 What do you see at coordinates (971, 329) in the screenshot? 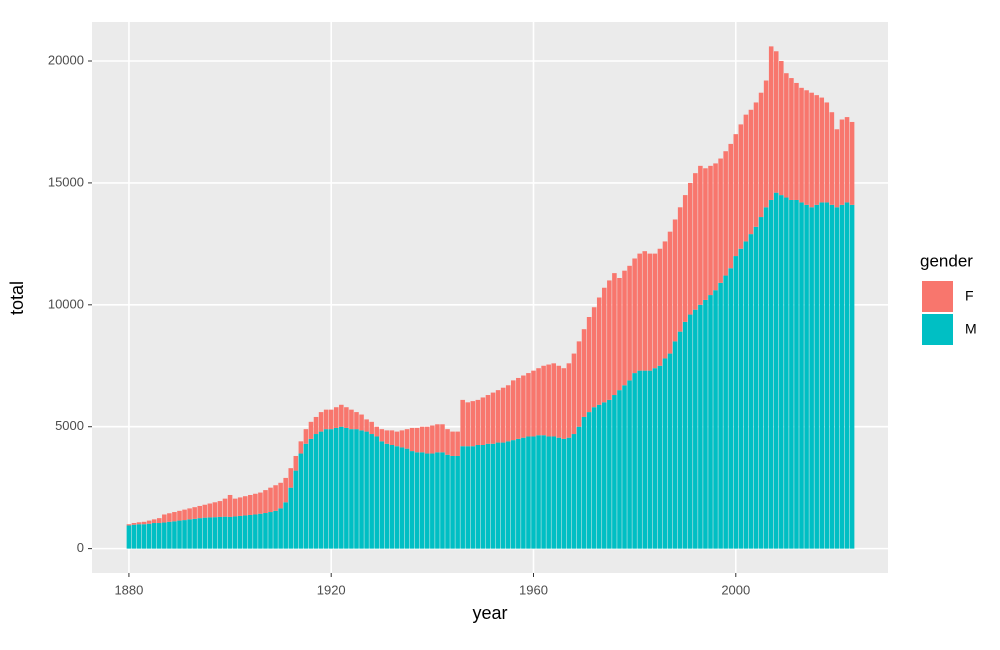
I see `legend-label: M` at bounding box center [971, 329].